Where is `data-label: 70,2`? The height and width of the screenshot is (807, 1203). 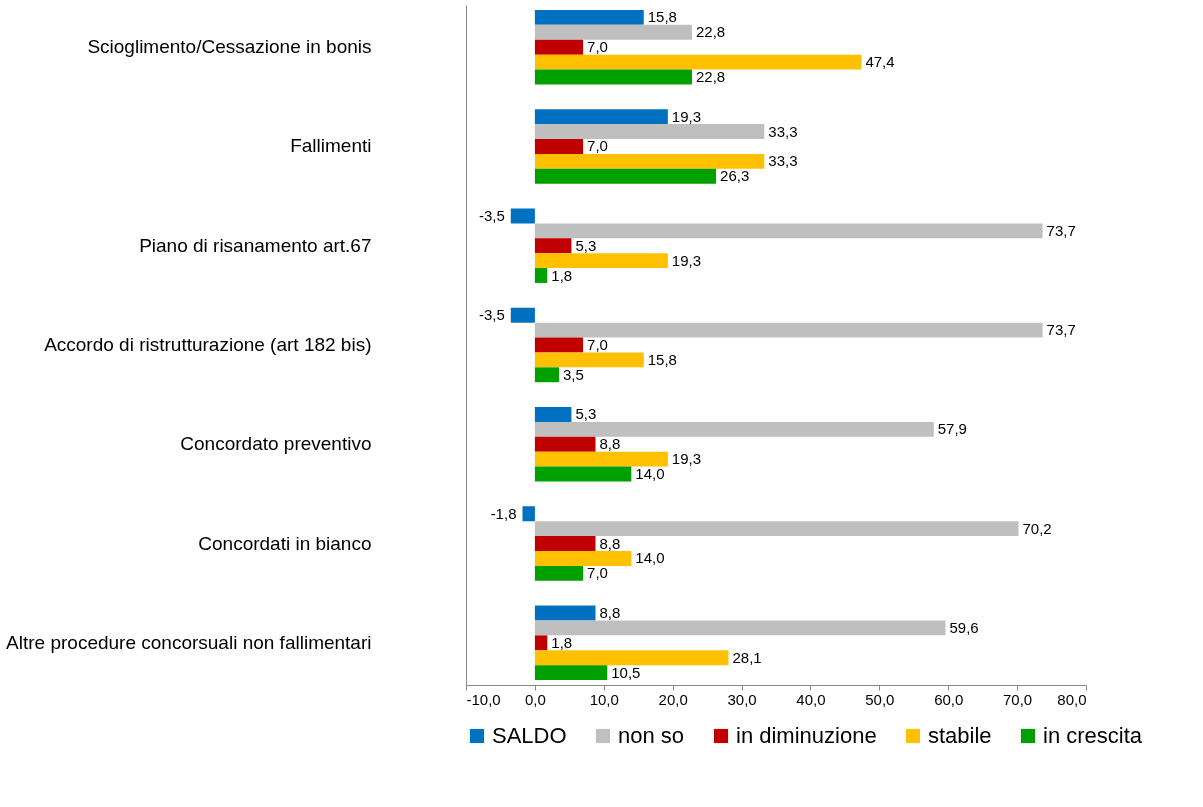
data-label: 70,2 is located at coordinates (1037, 528).